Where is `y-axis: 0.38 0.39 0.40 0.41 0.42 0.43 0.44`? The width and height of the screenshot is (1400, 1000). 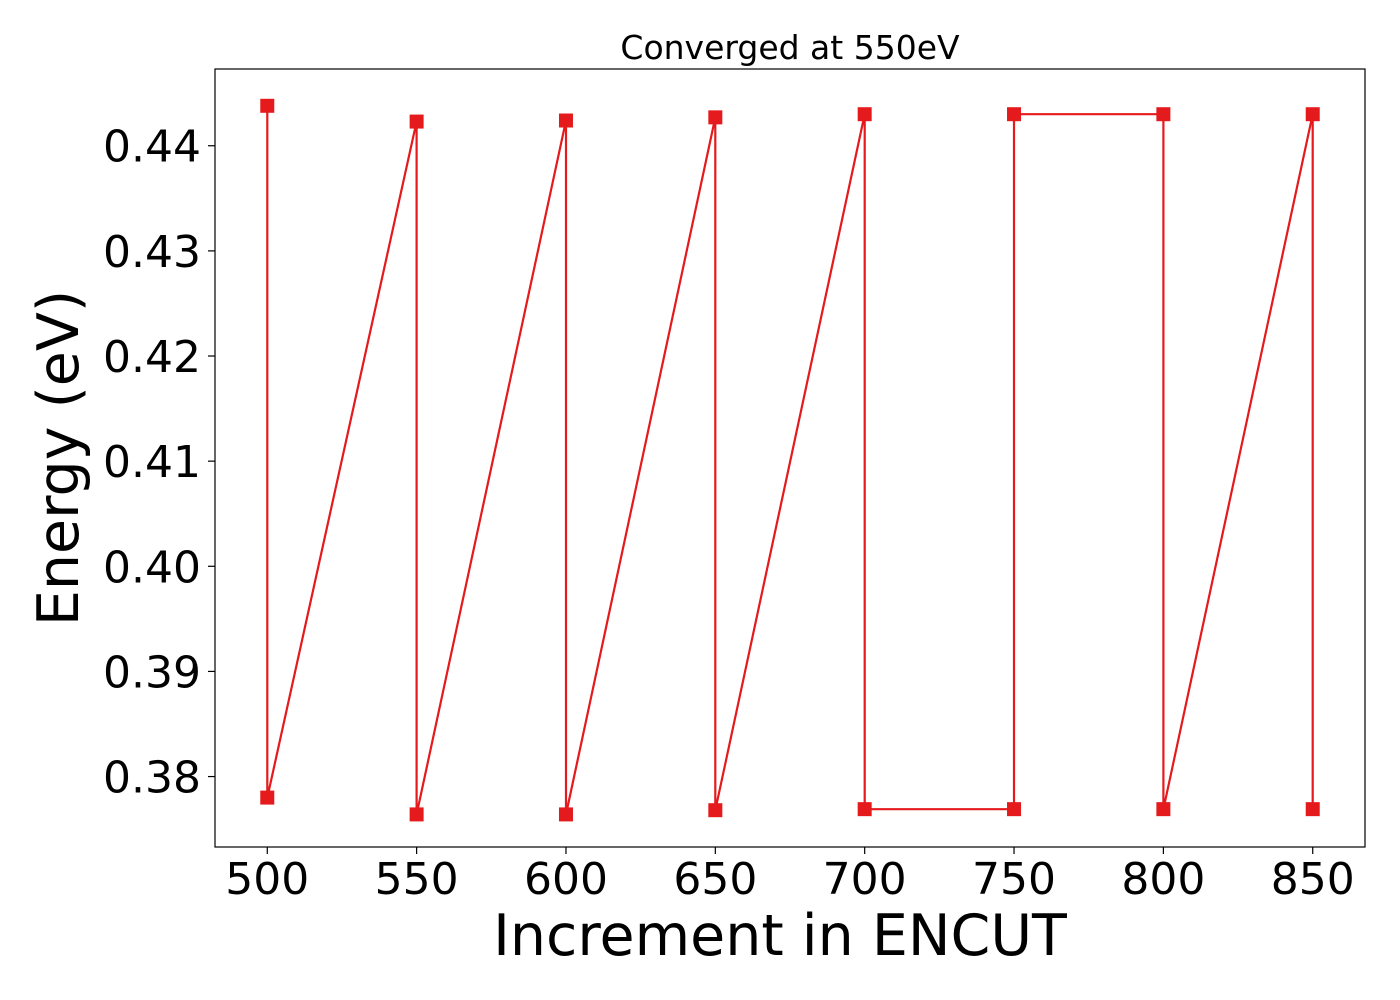 y-axis: 0.38 0.39 0.40 0.41 0.42 0.43 0.44 is located at coordinates (159, 463).